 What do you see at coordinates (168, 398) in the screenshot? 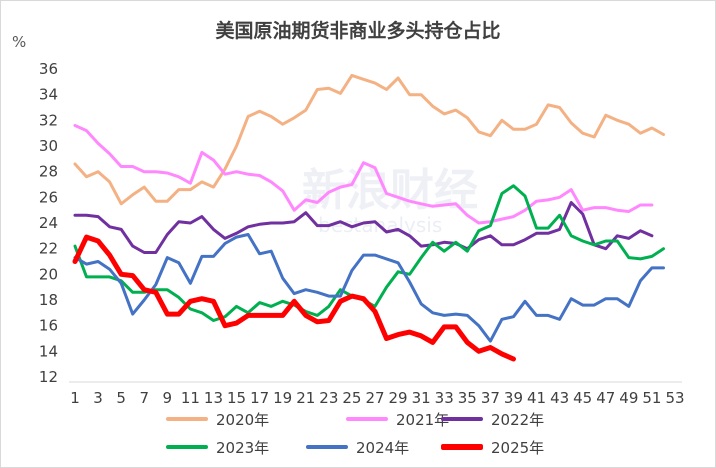
I see `x-tick-label: 9` at bounding box center [168, 398].